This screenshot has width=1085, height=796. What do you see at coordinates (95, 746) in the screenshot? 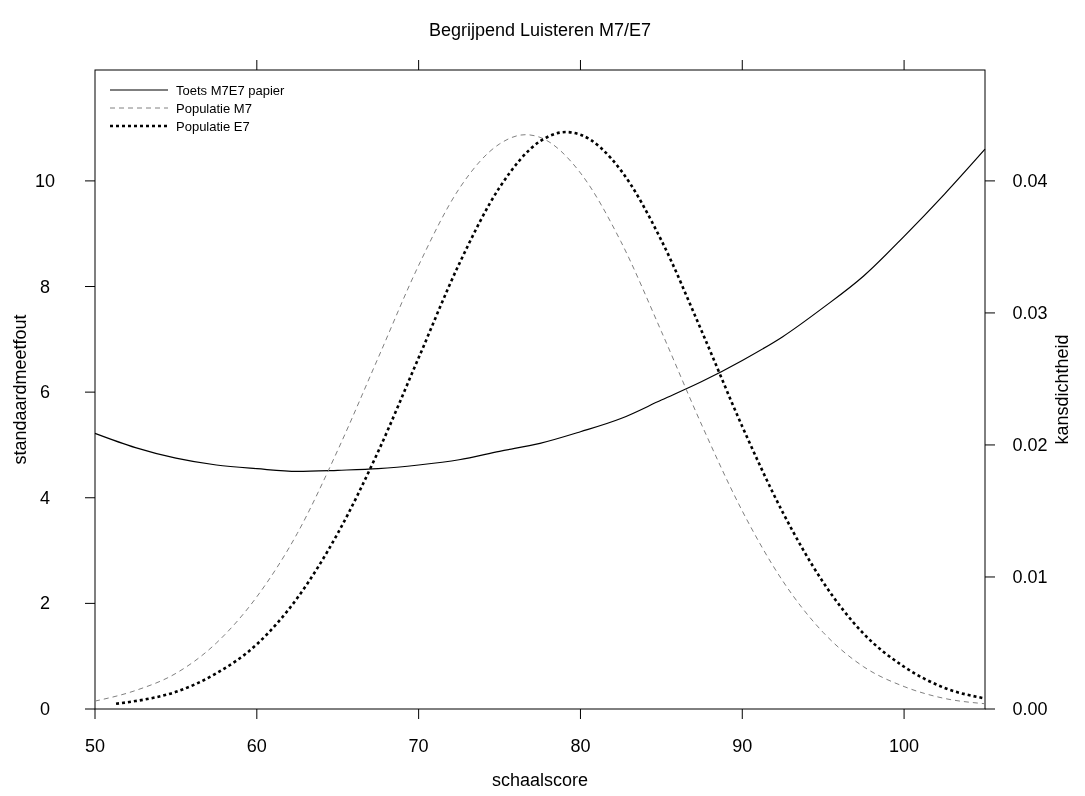
I see `x-tick-label: 50` at bounding box center [95, 746].